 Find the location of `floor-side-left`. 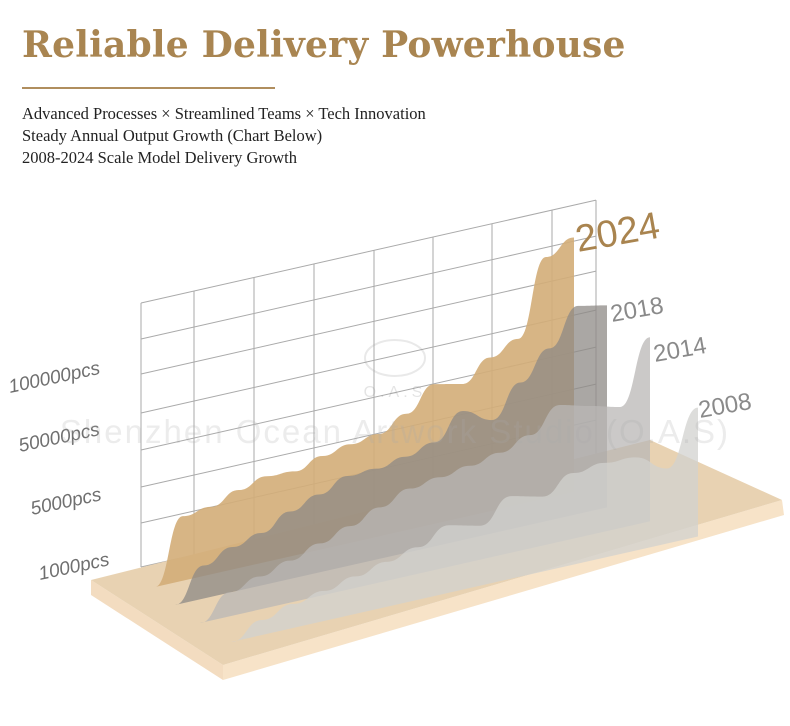

floor-side-left is located at coordinates (157, 630).